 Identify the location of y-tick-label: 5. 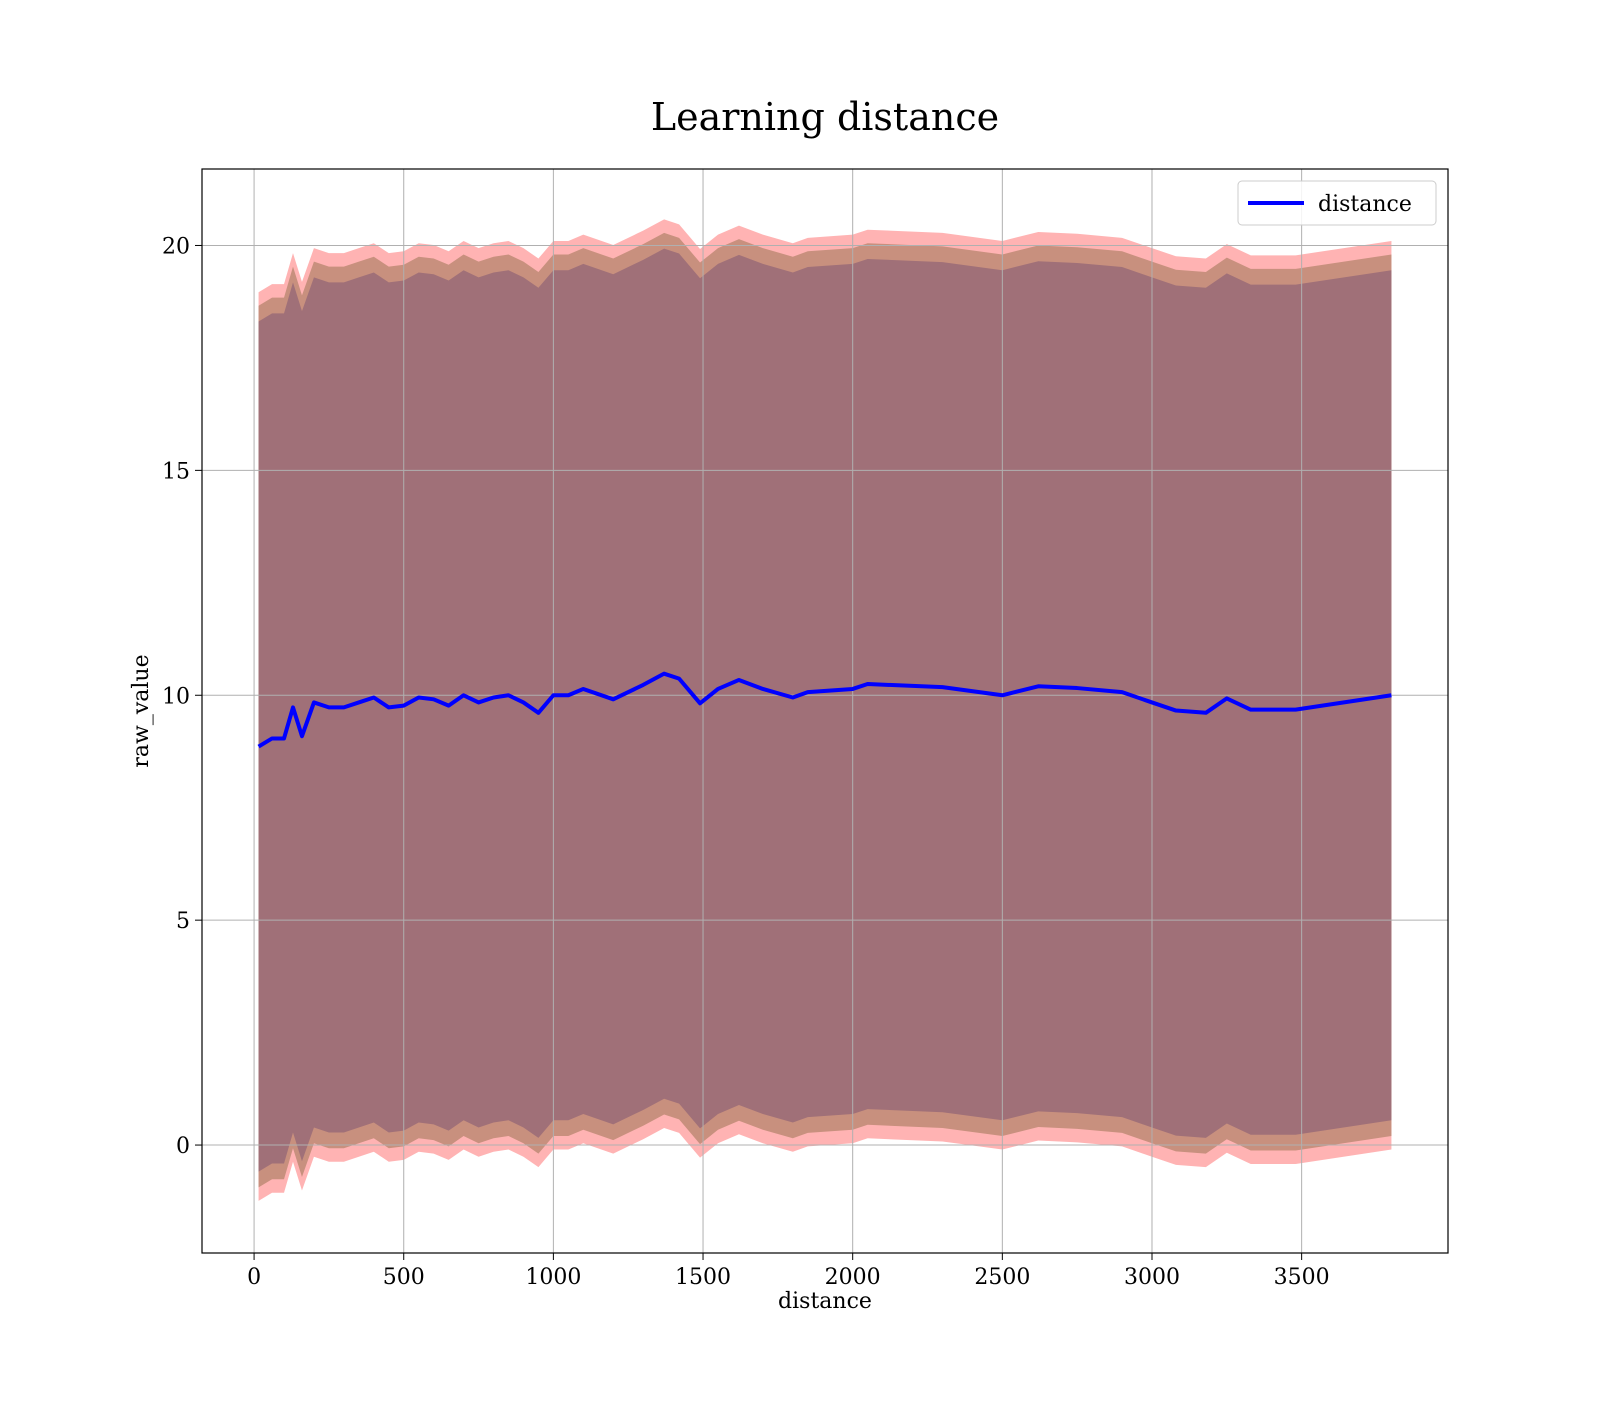
(183, 921).